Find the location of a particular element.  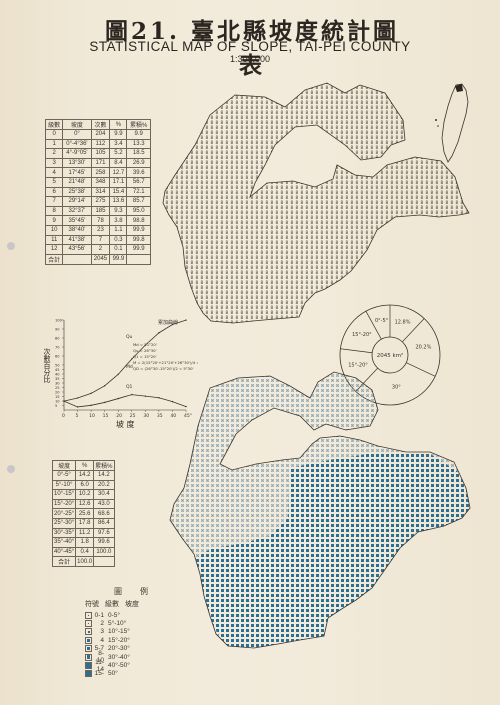

table-cell: 99.9 is located at coordinates (138, 230).